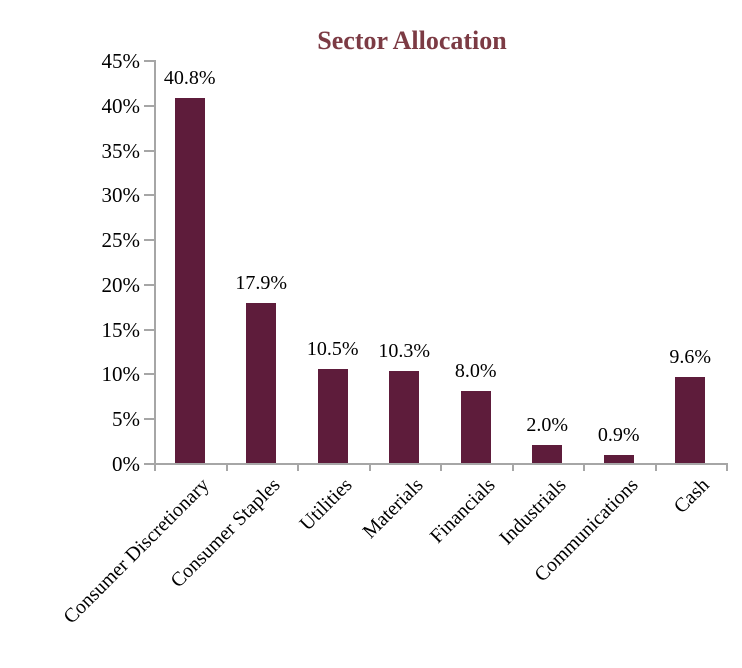 The width and height of the screenshot is (742, 668). What do you see at coordinates (547, 454) in the screenshot?
I see `bar-industrials` at bounding box center [547, 454].